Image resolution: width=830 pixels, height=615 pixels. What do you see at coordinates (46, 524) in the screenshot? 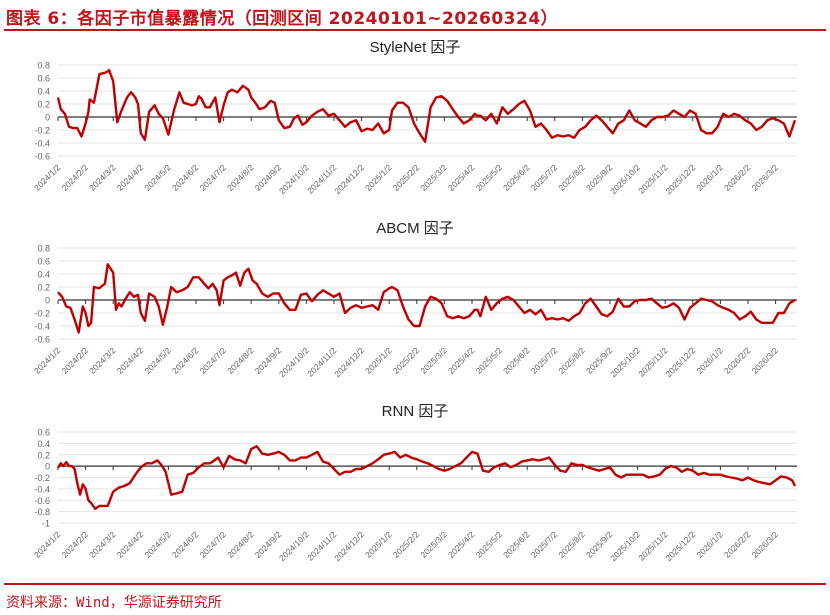
I see `y-tick-label: -1` at bounding box center [46, 524].